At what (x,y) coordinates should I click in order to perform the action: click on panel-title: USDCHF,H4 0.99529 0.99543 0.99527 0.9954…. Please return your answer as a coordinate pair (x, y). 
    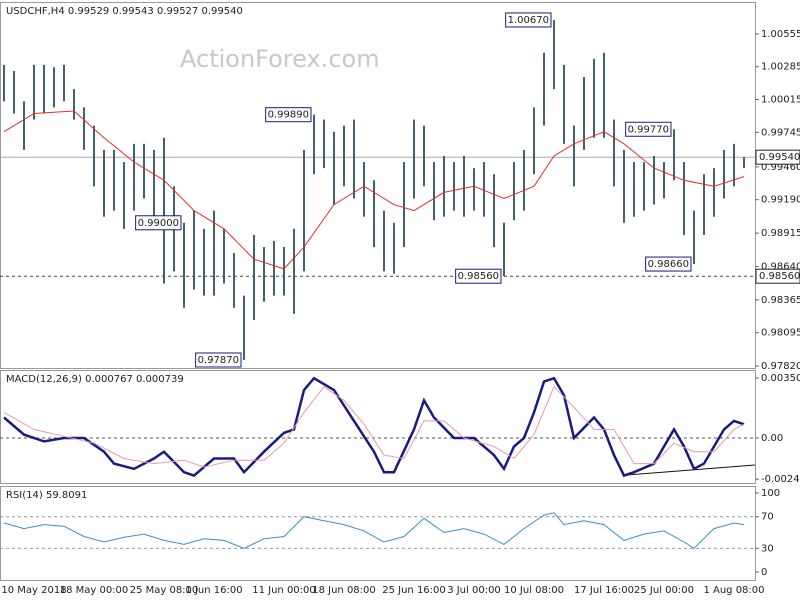
    Looking at the image, I should click on (124, 11).